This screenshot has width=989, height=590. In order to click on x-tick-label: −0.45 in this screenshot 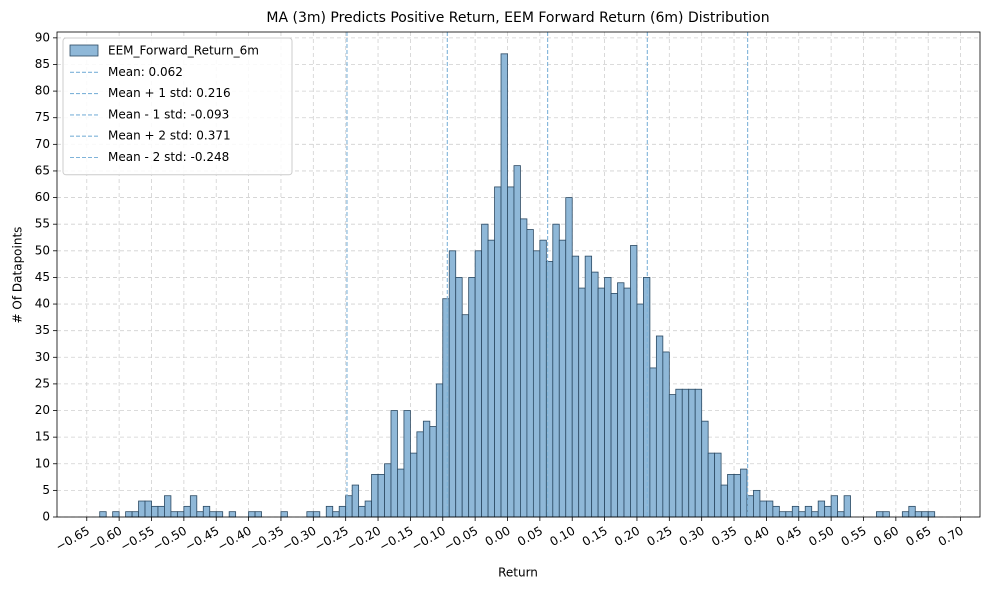, I will do `click(202, 539)`.